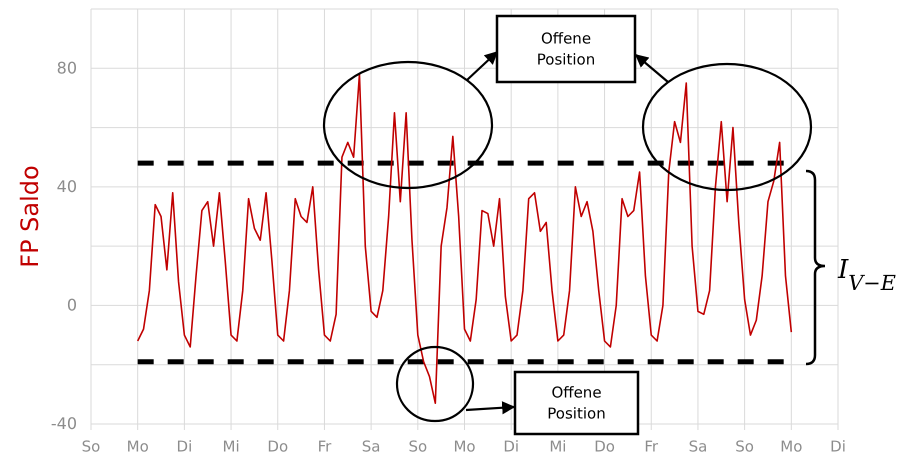 The image size is (906, 461). Describe the element at coordinates (66, 68) in the screenshot. I see `y-tick-label: 80` at that location.